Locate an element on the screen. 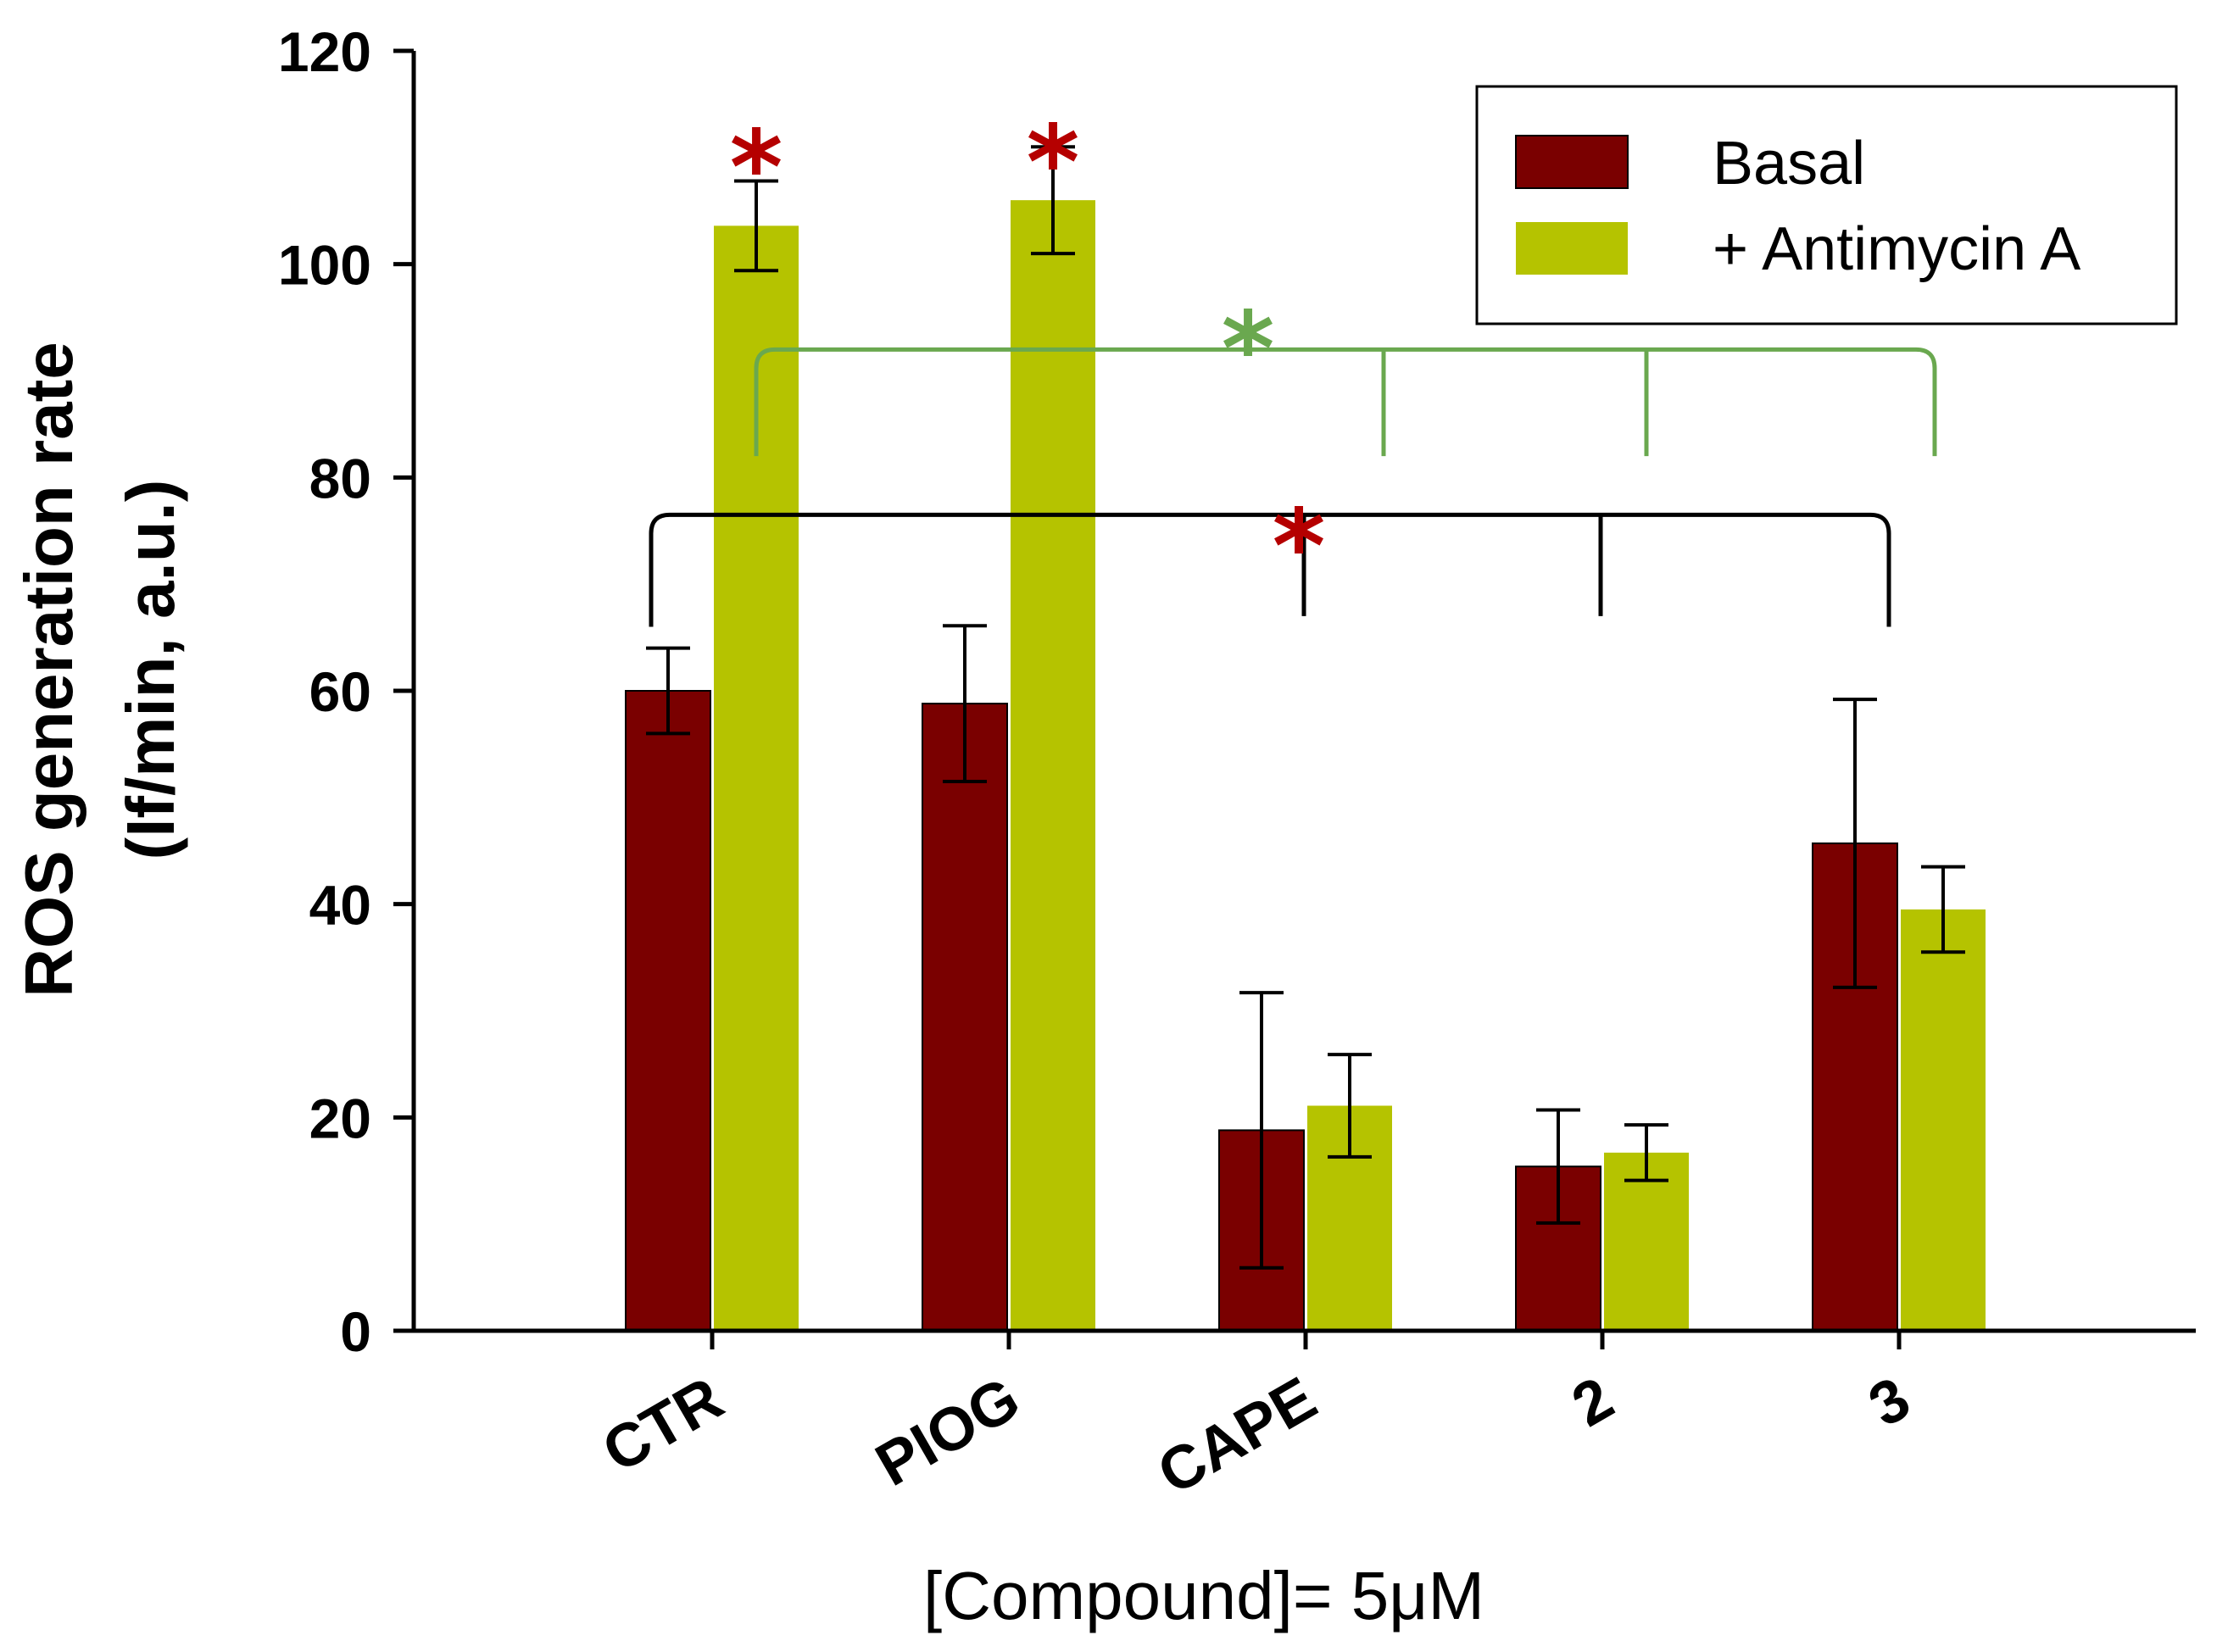 The height and width of the screenshot is (1652, 2228). y-tick-label: 40 is located at coordinates (340, 905).